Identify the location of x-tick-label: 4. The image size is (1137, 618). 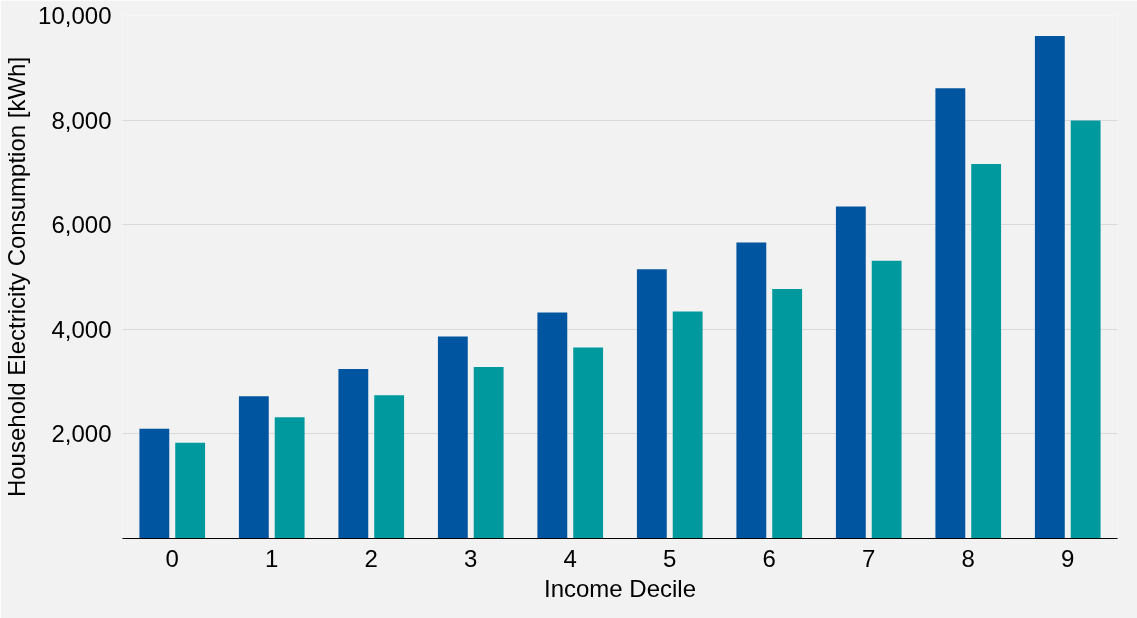
(570, 558).